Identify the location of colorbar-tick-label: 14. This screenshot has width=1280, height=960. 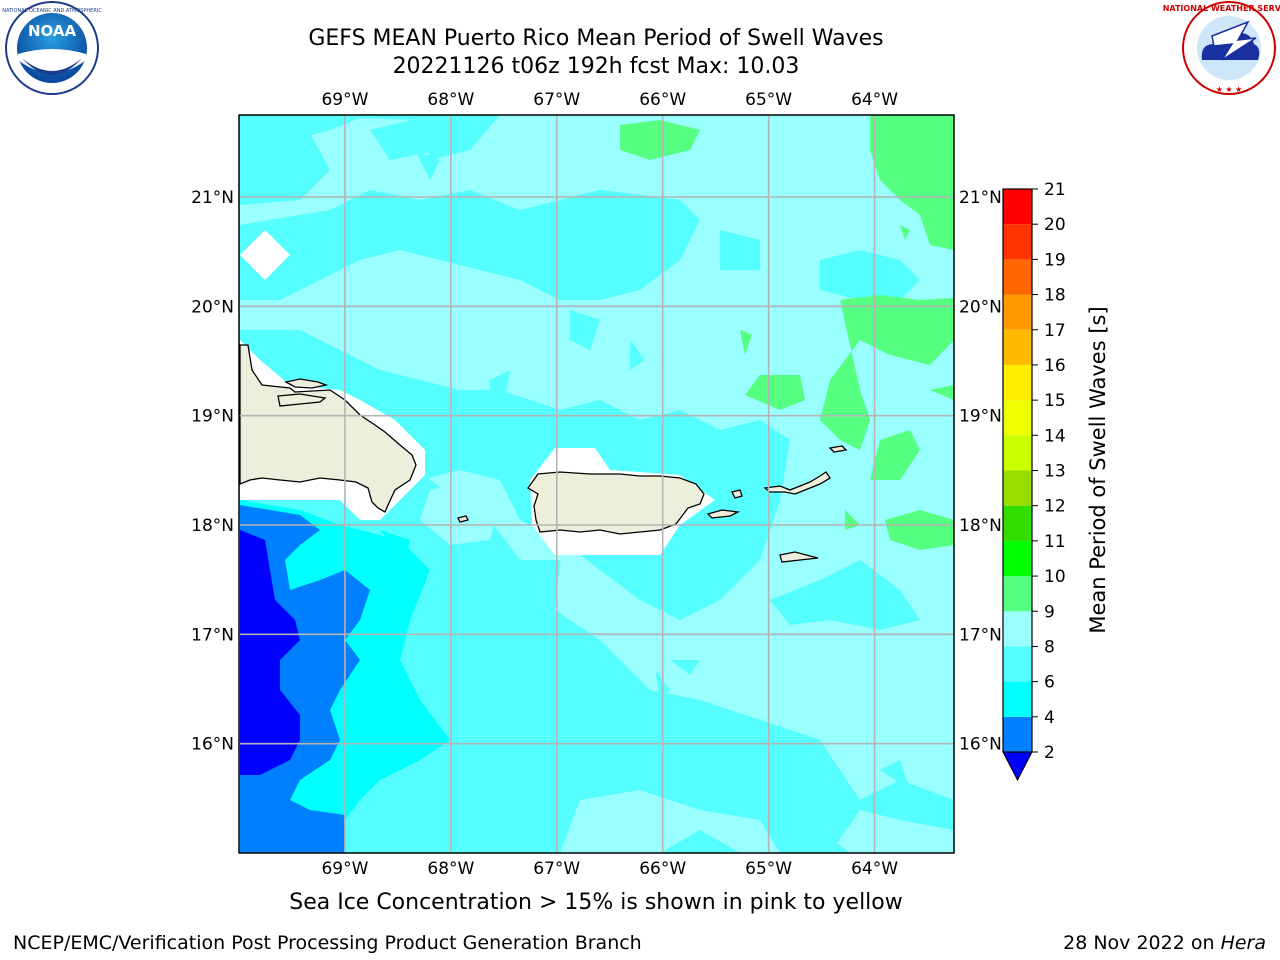
(1055, 436).